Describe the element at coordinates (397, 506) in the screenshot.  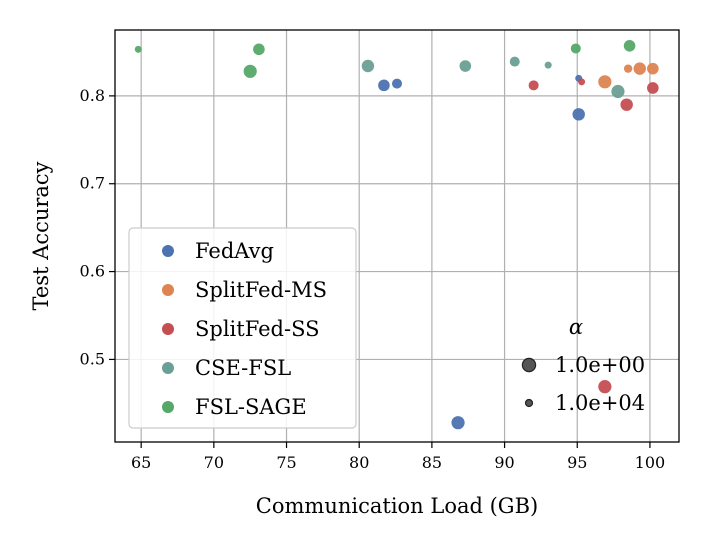
I see `x-axis-label: Communication Load (GB)` at that location.